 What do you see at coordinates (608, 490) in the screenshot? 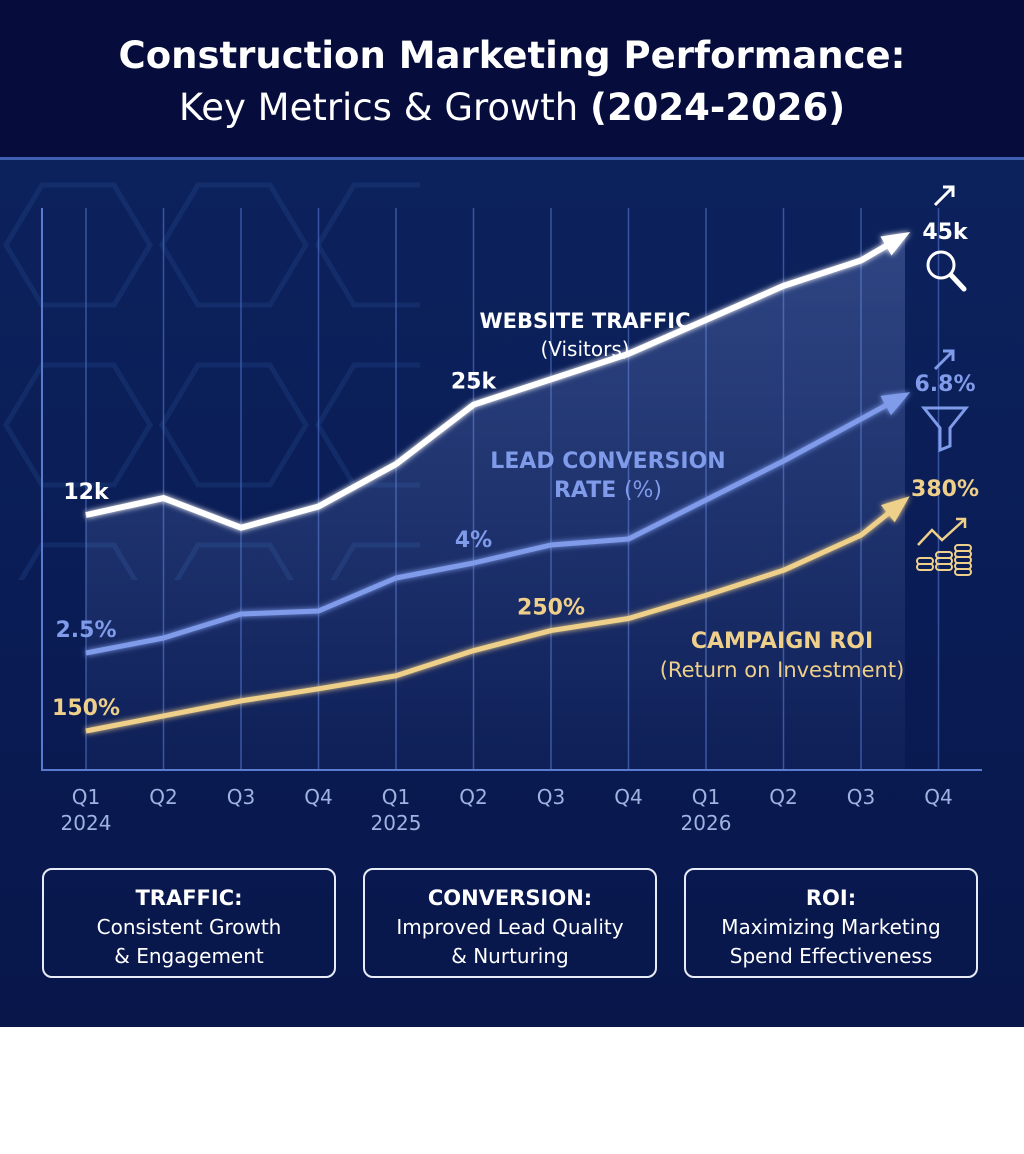
I see `conversion-series-name-line2: RATE (%)` at bounding box center [608, 490].